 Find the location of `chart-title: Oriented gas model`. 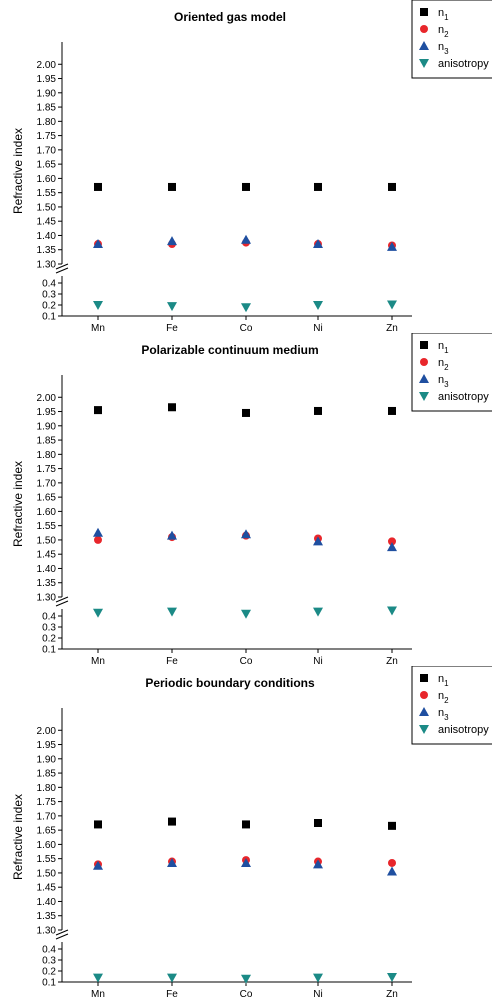

chart-title: Oriented gas model is located at coordinates (230, 17).